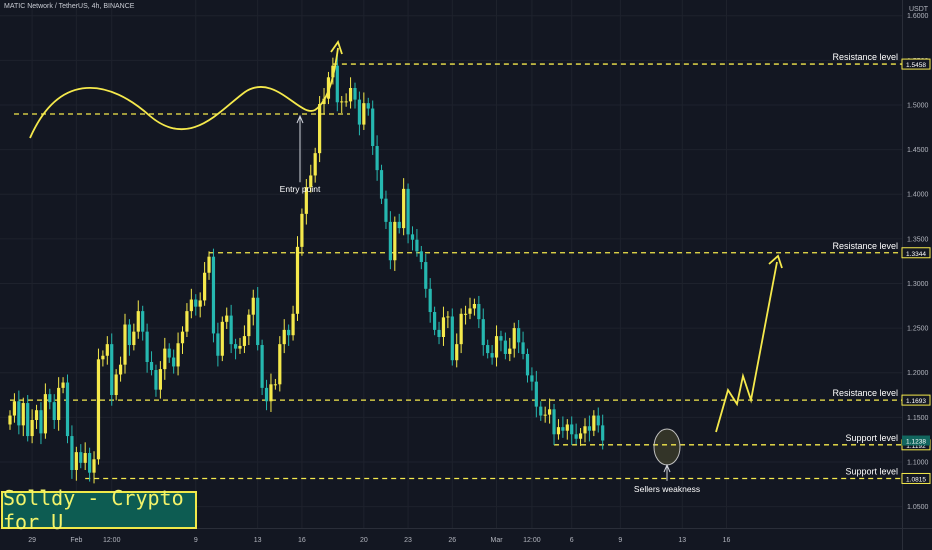  Describe the element at coordinates (916, 401) in the screenshot. I see `level-value: 1.1693` at that location.